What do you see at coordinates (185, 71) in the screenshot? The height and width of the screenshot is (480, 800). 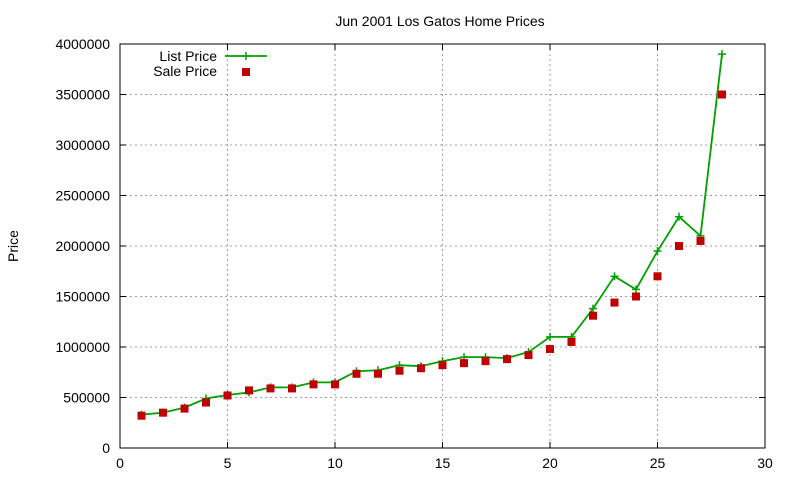 I see `legend-label-sale-price: Sale Price` at bounding box center [185, 71].